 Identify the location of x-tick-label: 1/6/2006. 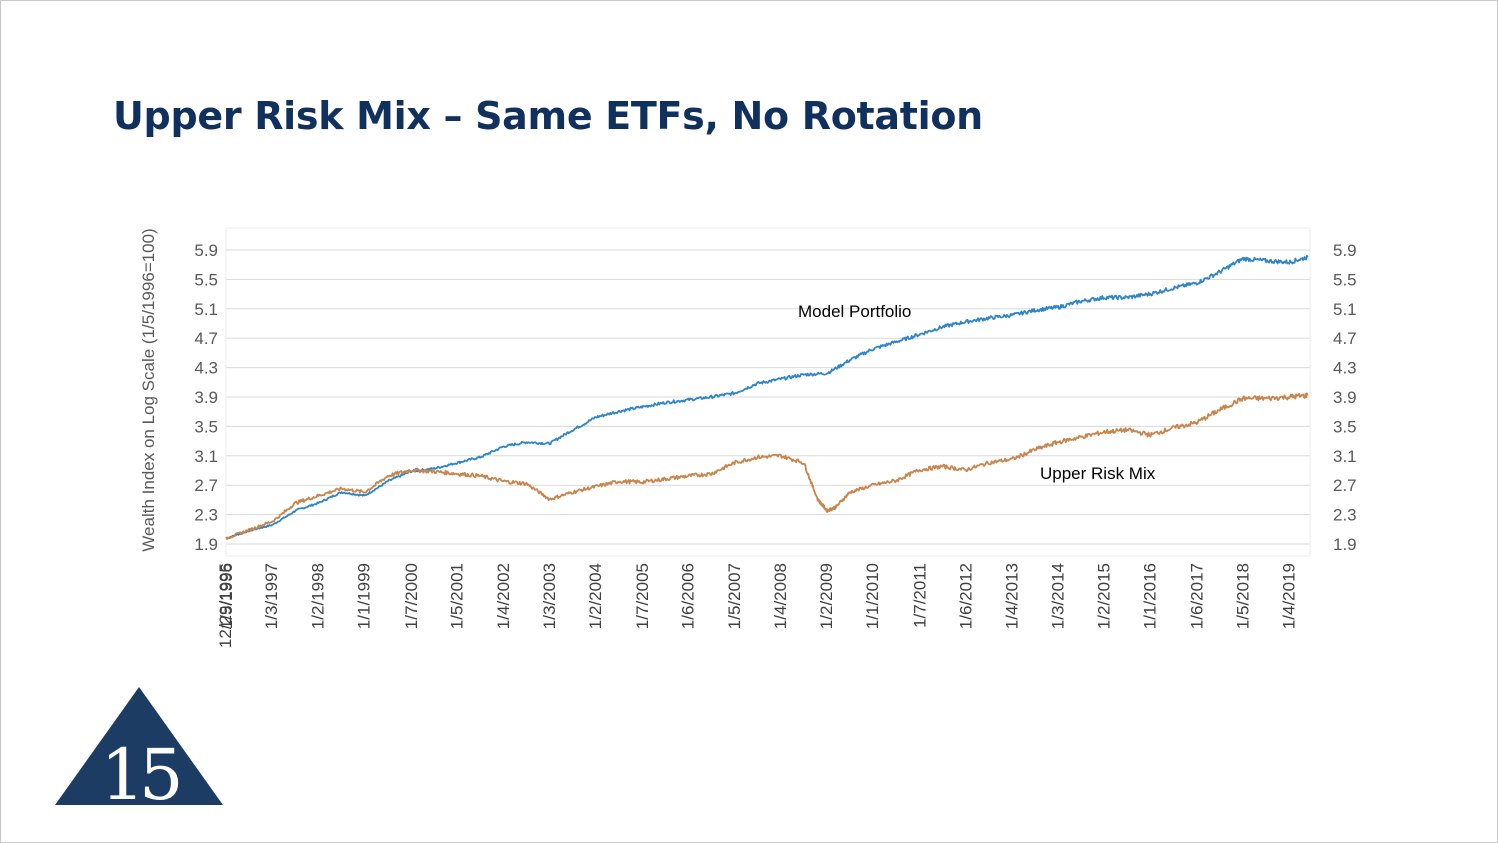
(688, 596).